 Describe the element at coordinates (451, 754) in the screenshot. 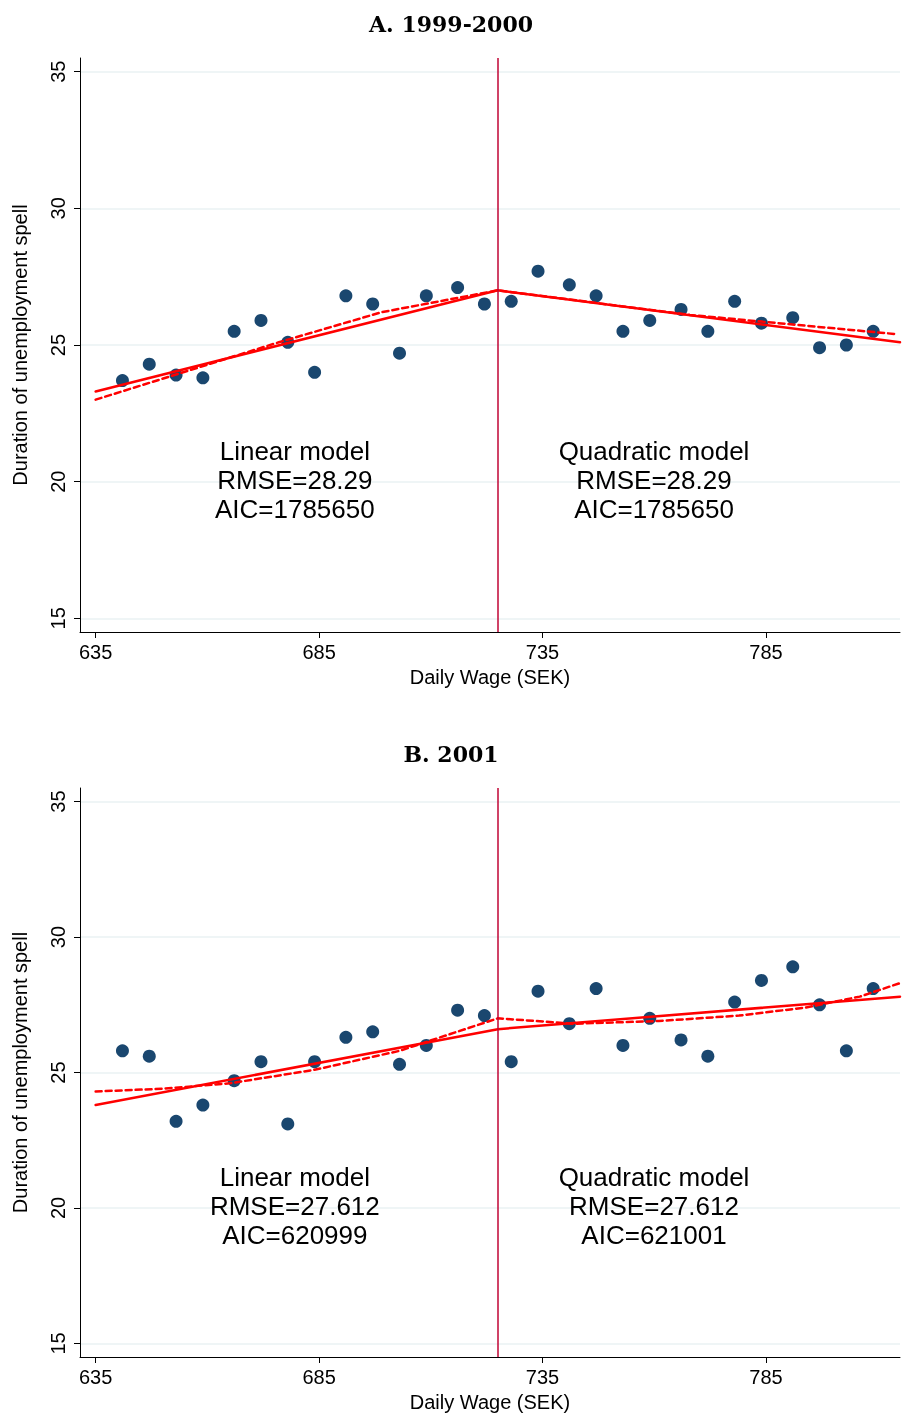

I see `chart-title: B. 2001` at that location.